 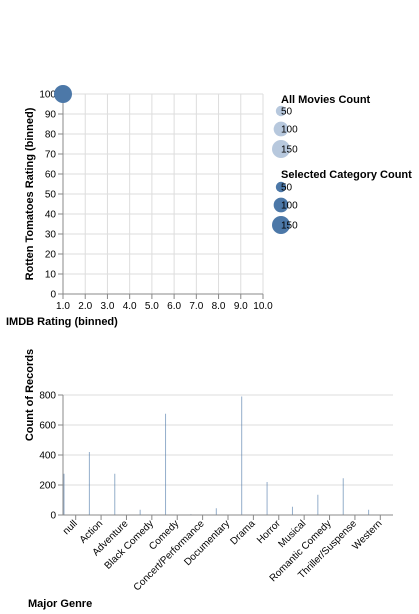 What do you see at coordinates (174, 306) in the screenshot?
I see `scatter-x-tick-label: 6.0` at bounding box center [174, 306].